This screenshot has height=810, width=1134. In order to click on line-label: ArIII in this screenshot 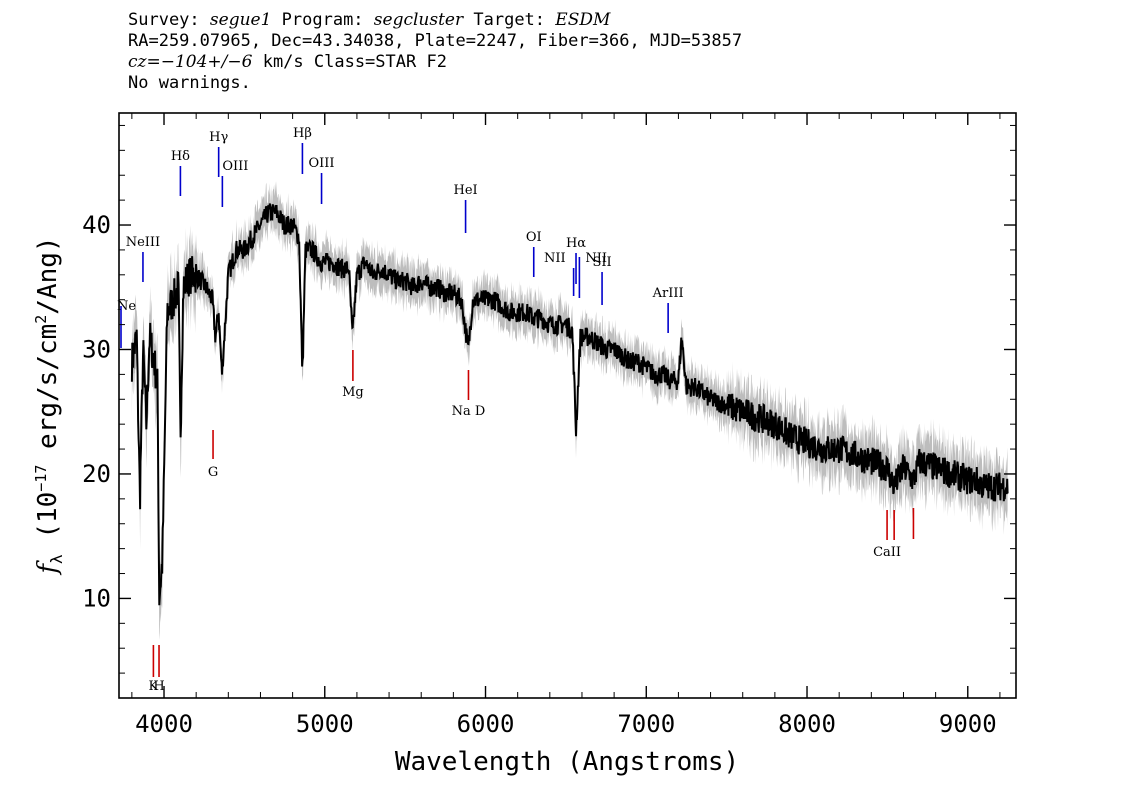, I will do `click(668, 293)`.